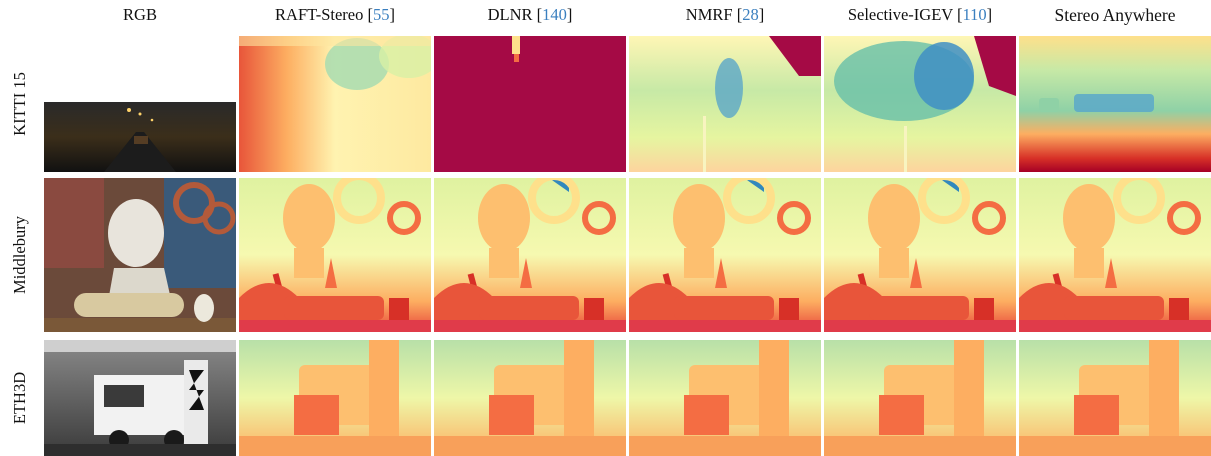  Describe the element at coordinates (920, 398) in the screenshot. I see `eth3d-selective-igev-disparity` at that location.